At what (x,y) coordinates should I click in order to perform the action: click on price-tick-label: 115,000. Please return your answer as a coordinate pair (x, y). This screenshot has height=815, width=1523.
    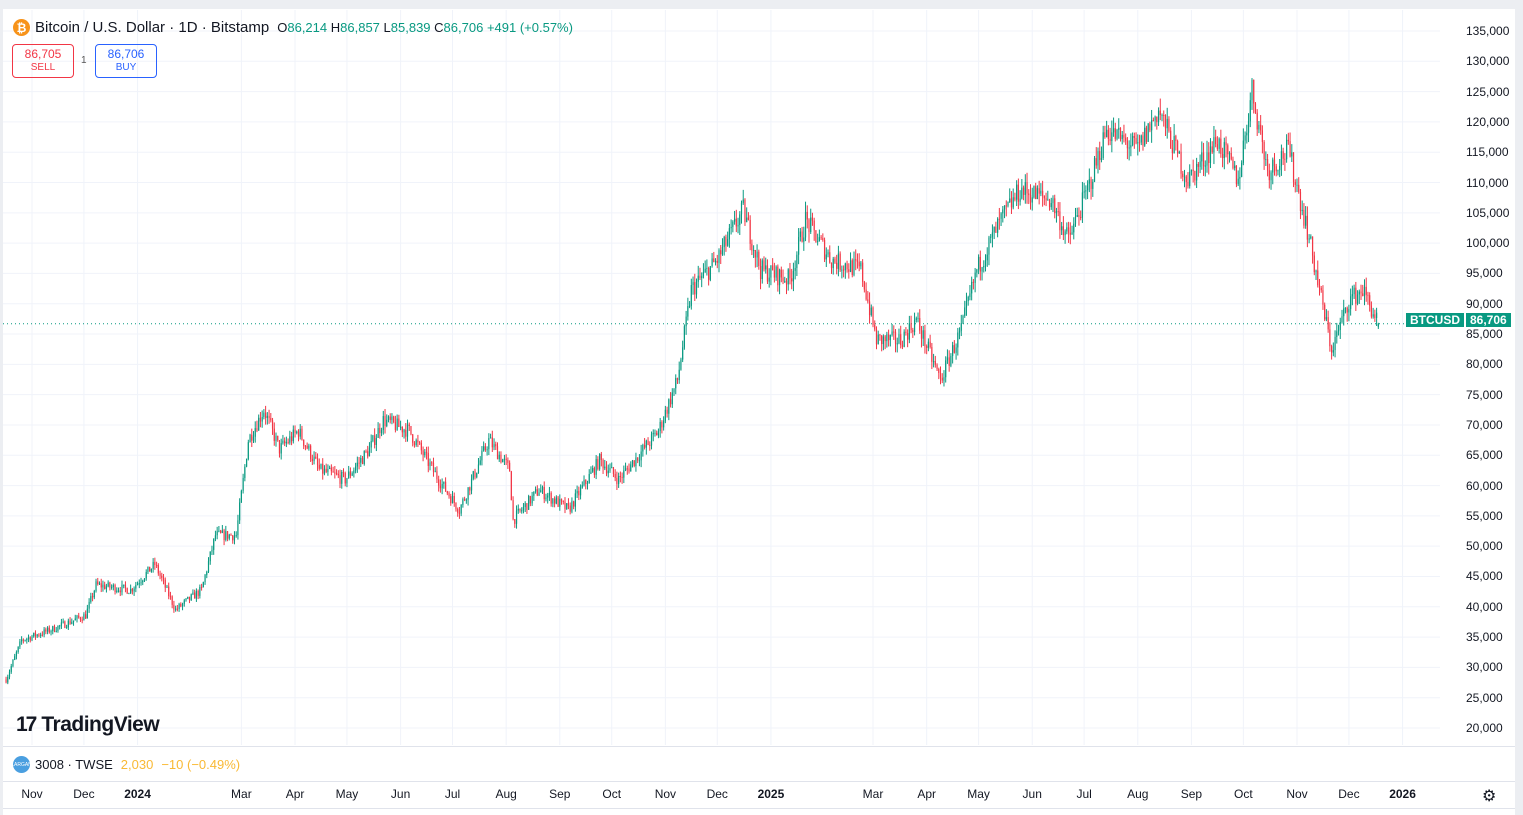
    Looking at the image, I should click on (1487, 152).